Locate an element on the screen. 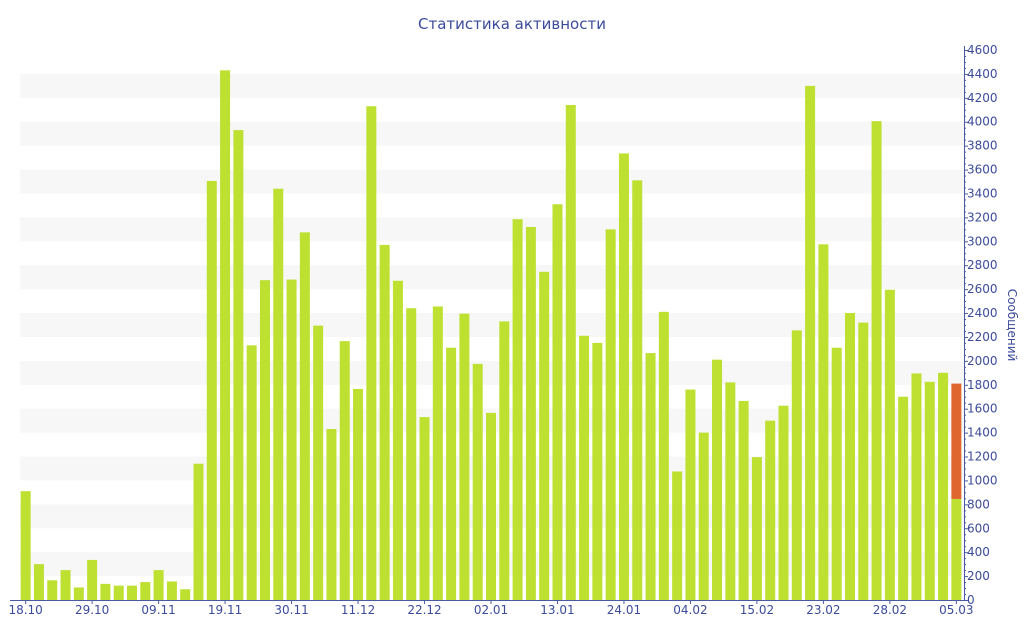  x-tick-label: 30.11 is located at coordinates (291, 610).